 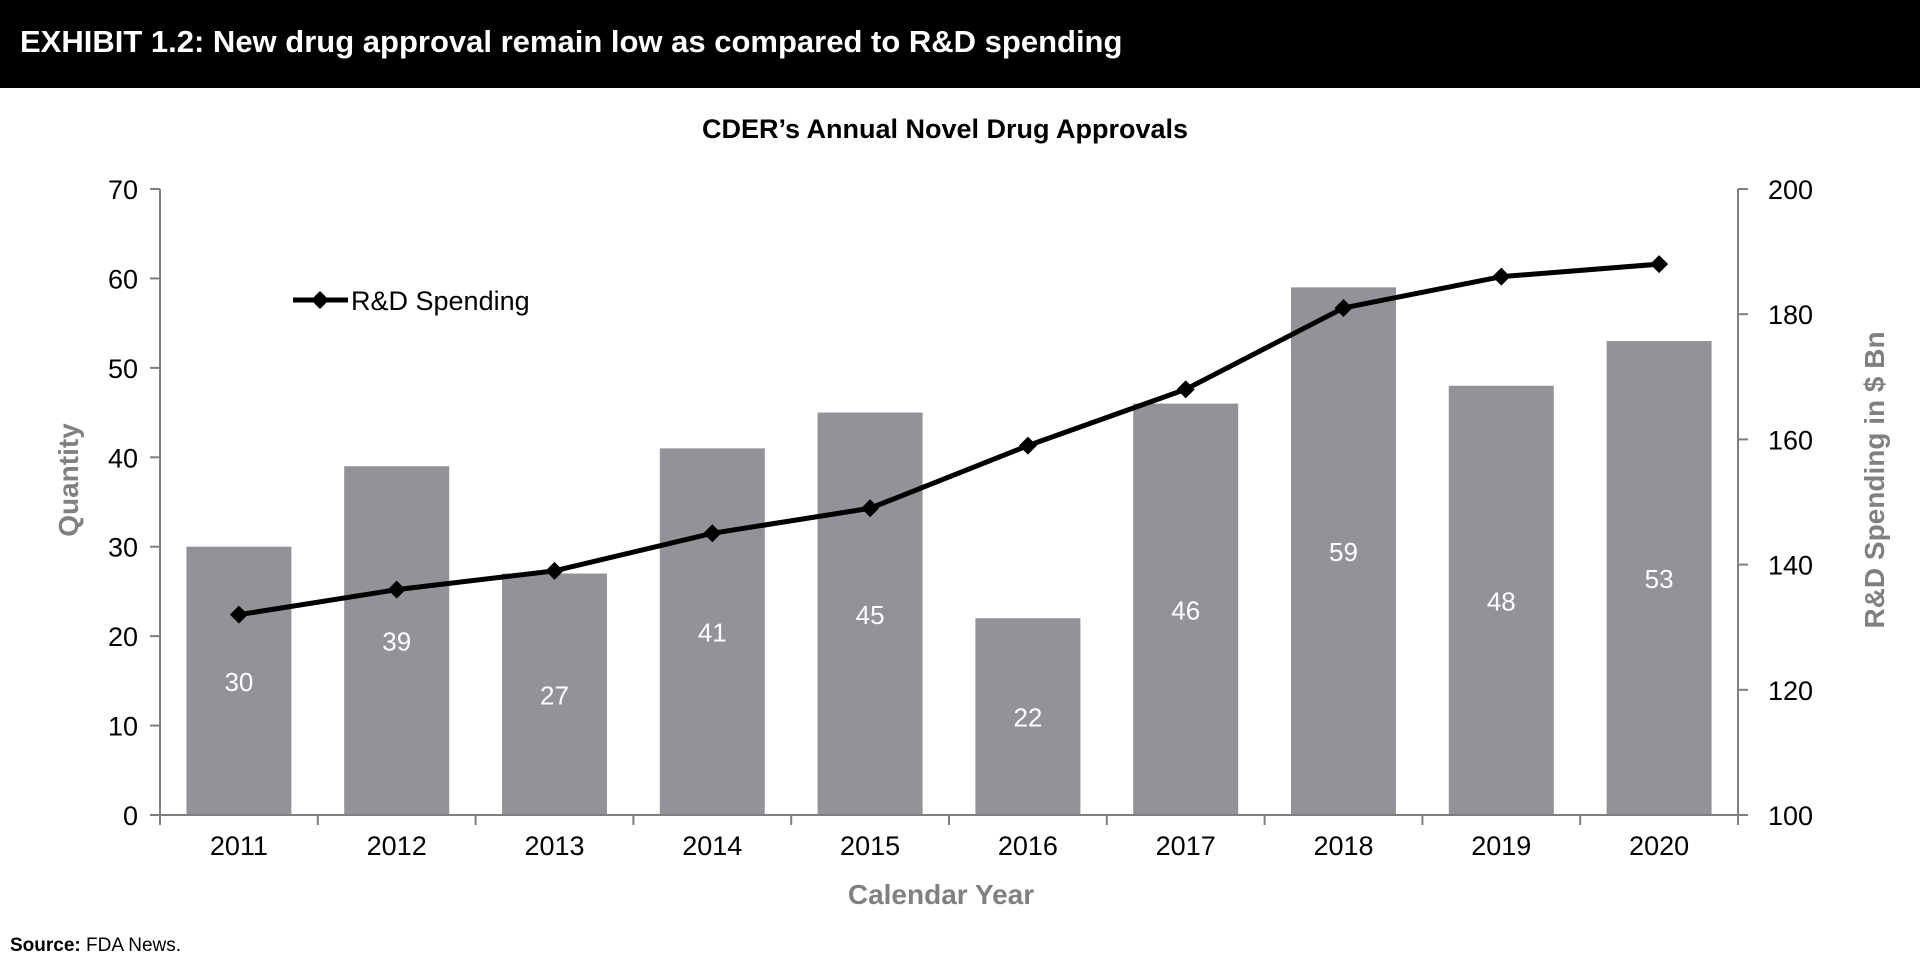 I want to click on source-label: Source:, so click(x=45, y=945).